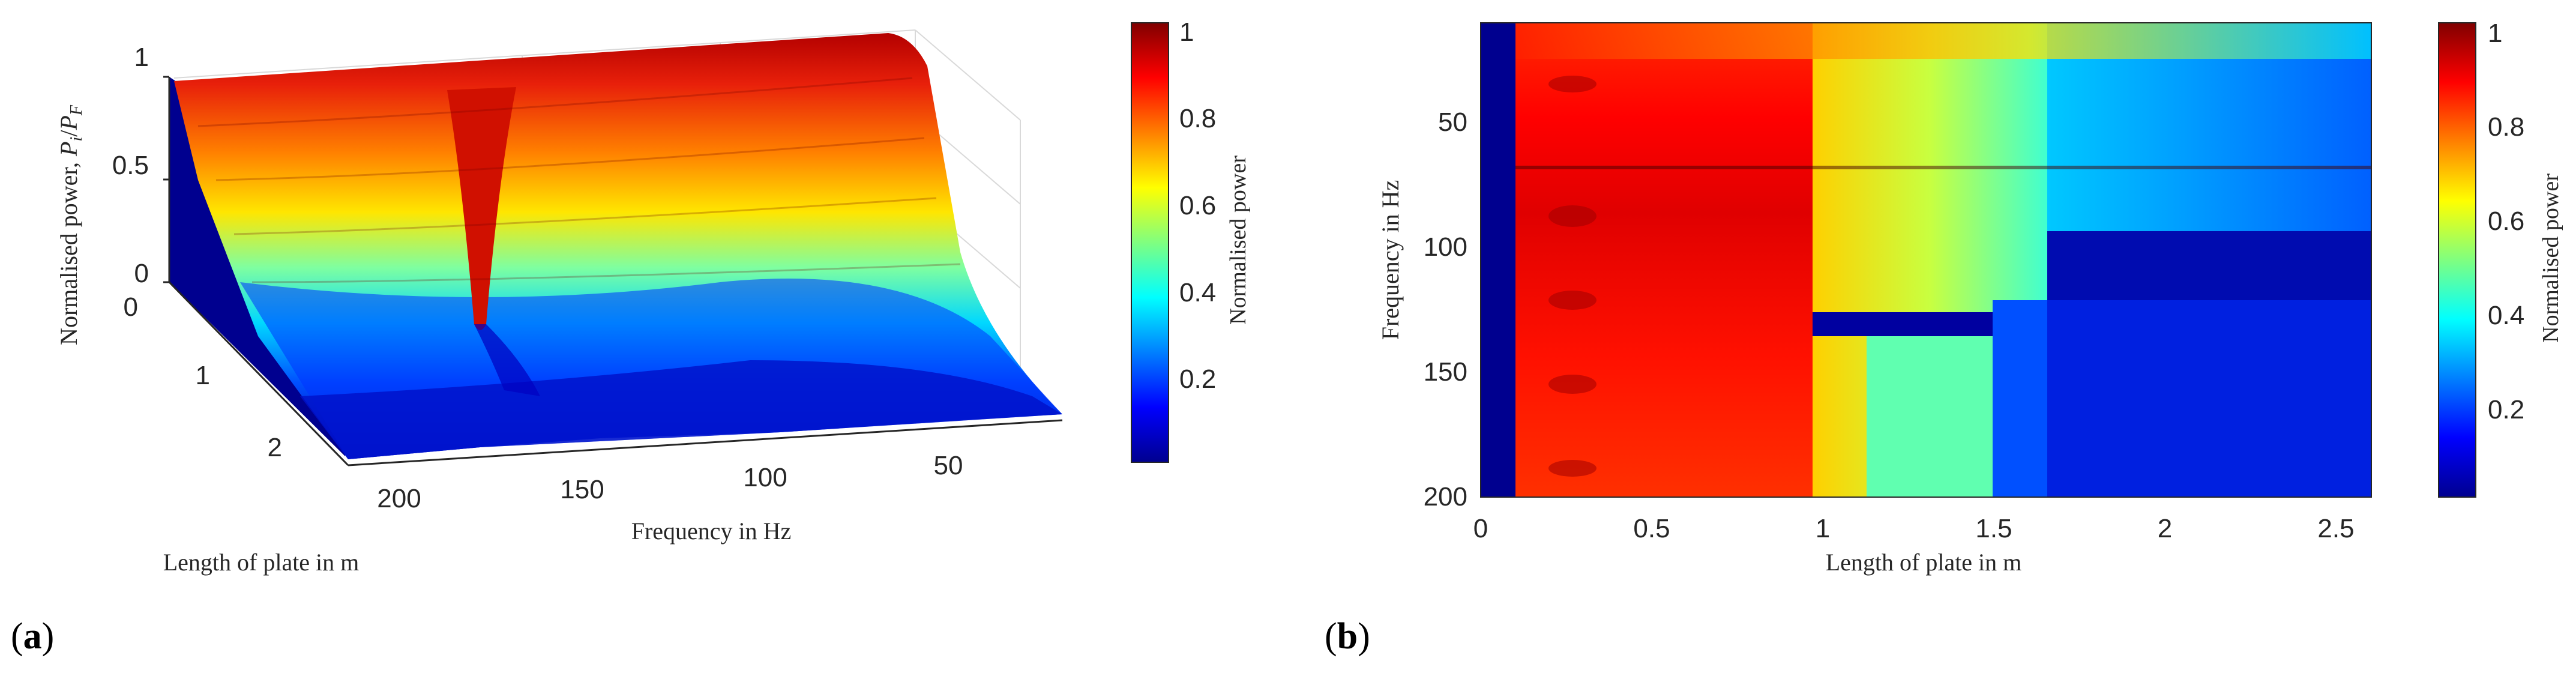 This screenshot has width=2576, height=673. I want to click on panel-a-y-ticks: 0 1 2, so click(203, 377).